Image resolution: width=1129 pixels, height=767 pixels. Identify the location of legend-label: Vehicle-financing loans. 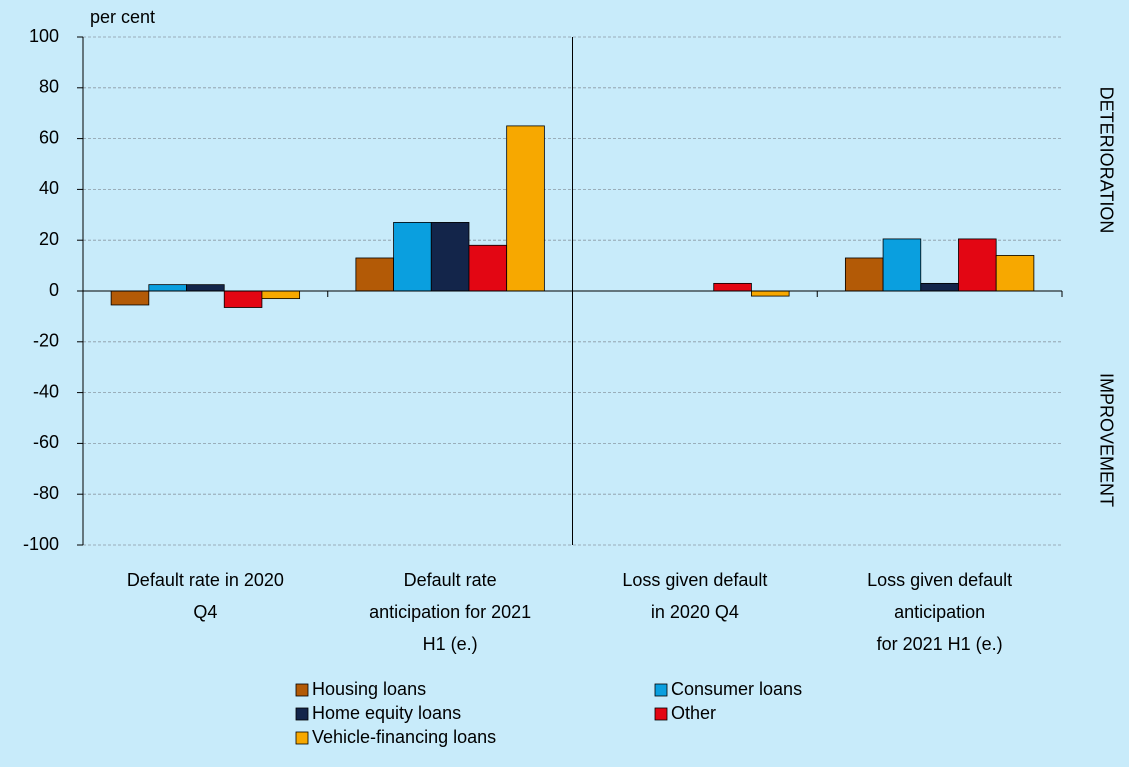
(404, 737).